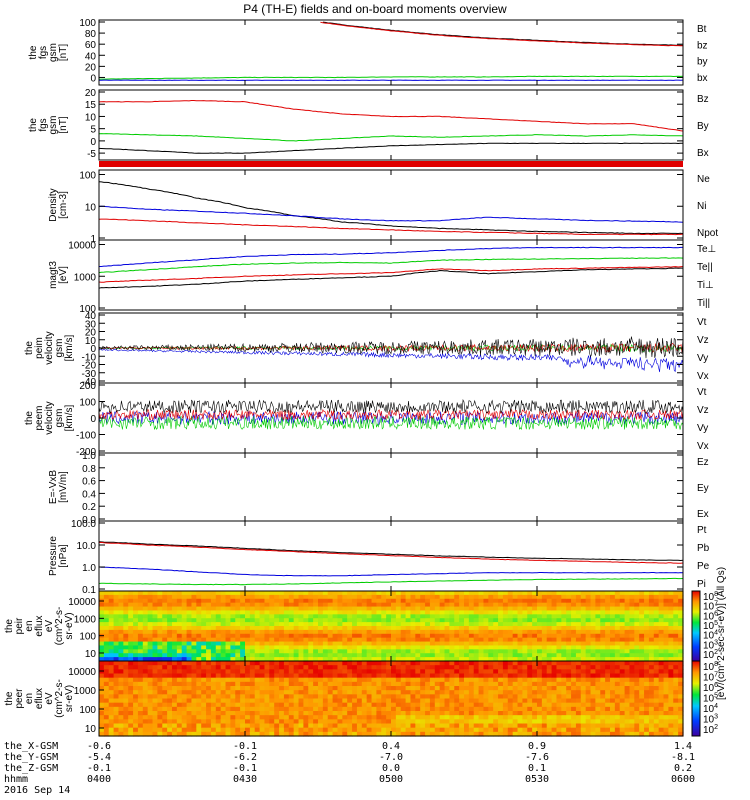 The image size is (750, 800). Describe the element at coordinates (69, 417) in the screenshot. I see `y-axis-label: [km/s]` at that location.